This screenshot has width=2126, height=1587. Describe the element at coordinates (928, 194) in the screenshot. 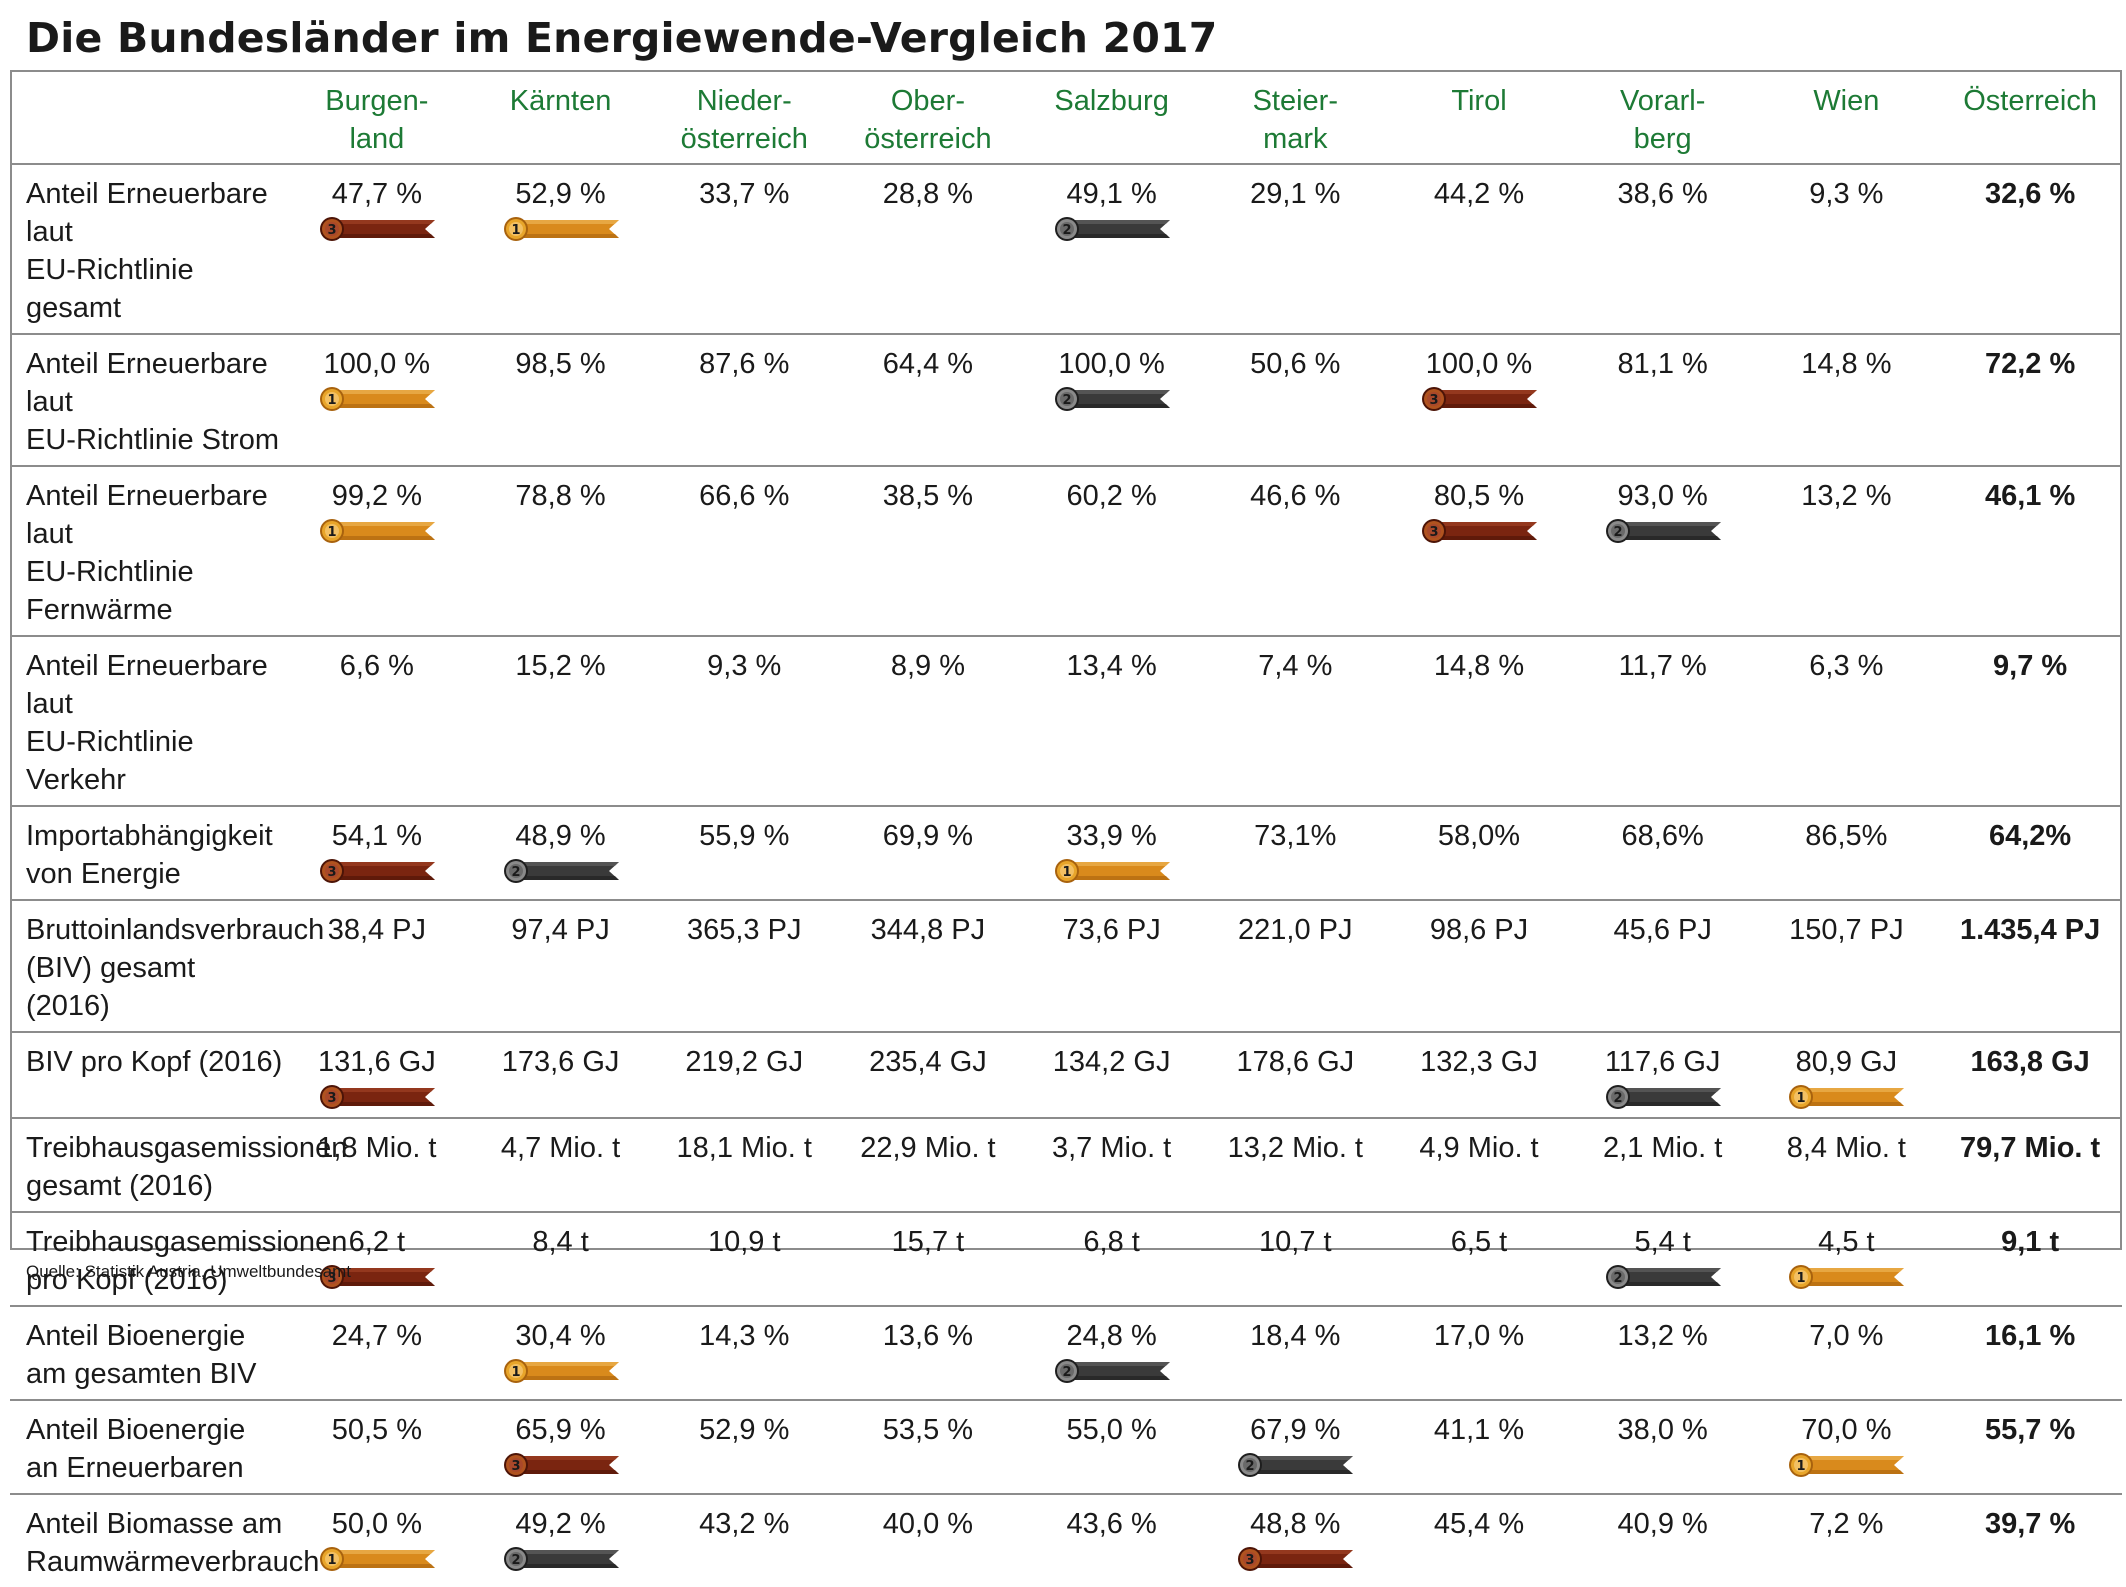

I see `cell-value: 28,8 %` at that location.